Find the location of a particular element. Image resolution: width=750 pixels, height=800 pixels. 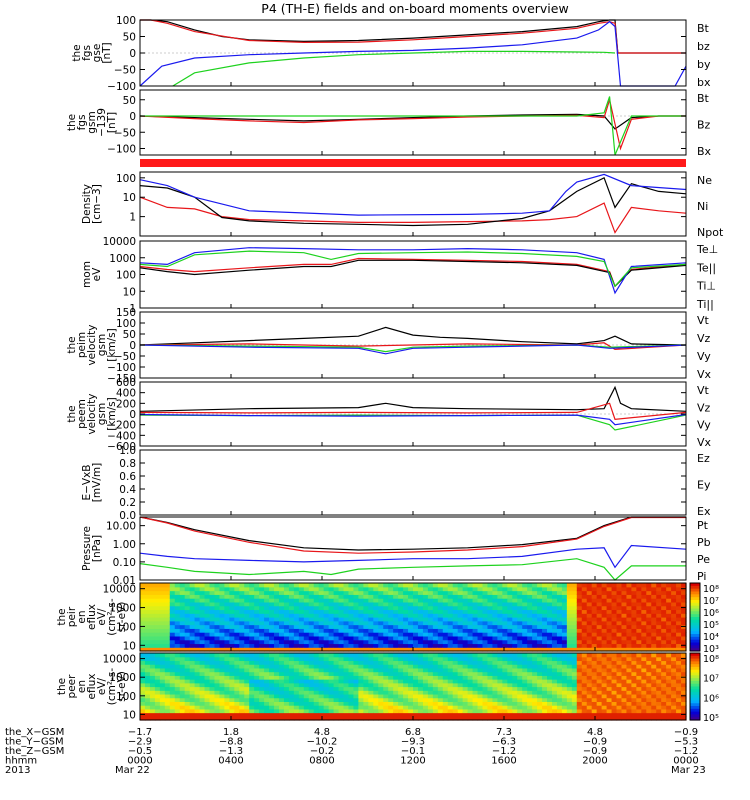

y-tick-label: 0.2 is located at coordinates (127, 503).